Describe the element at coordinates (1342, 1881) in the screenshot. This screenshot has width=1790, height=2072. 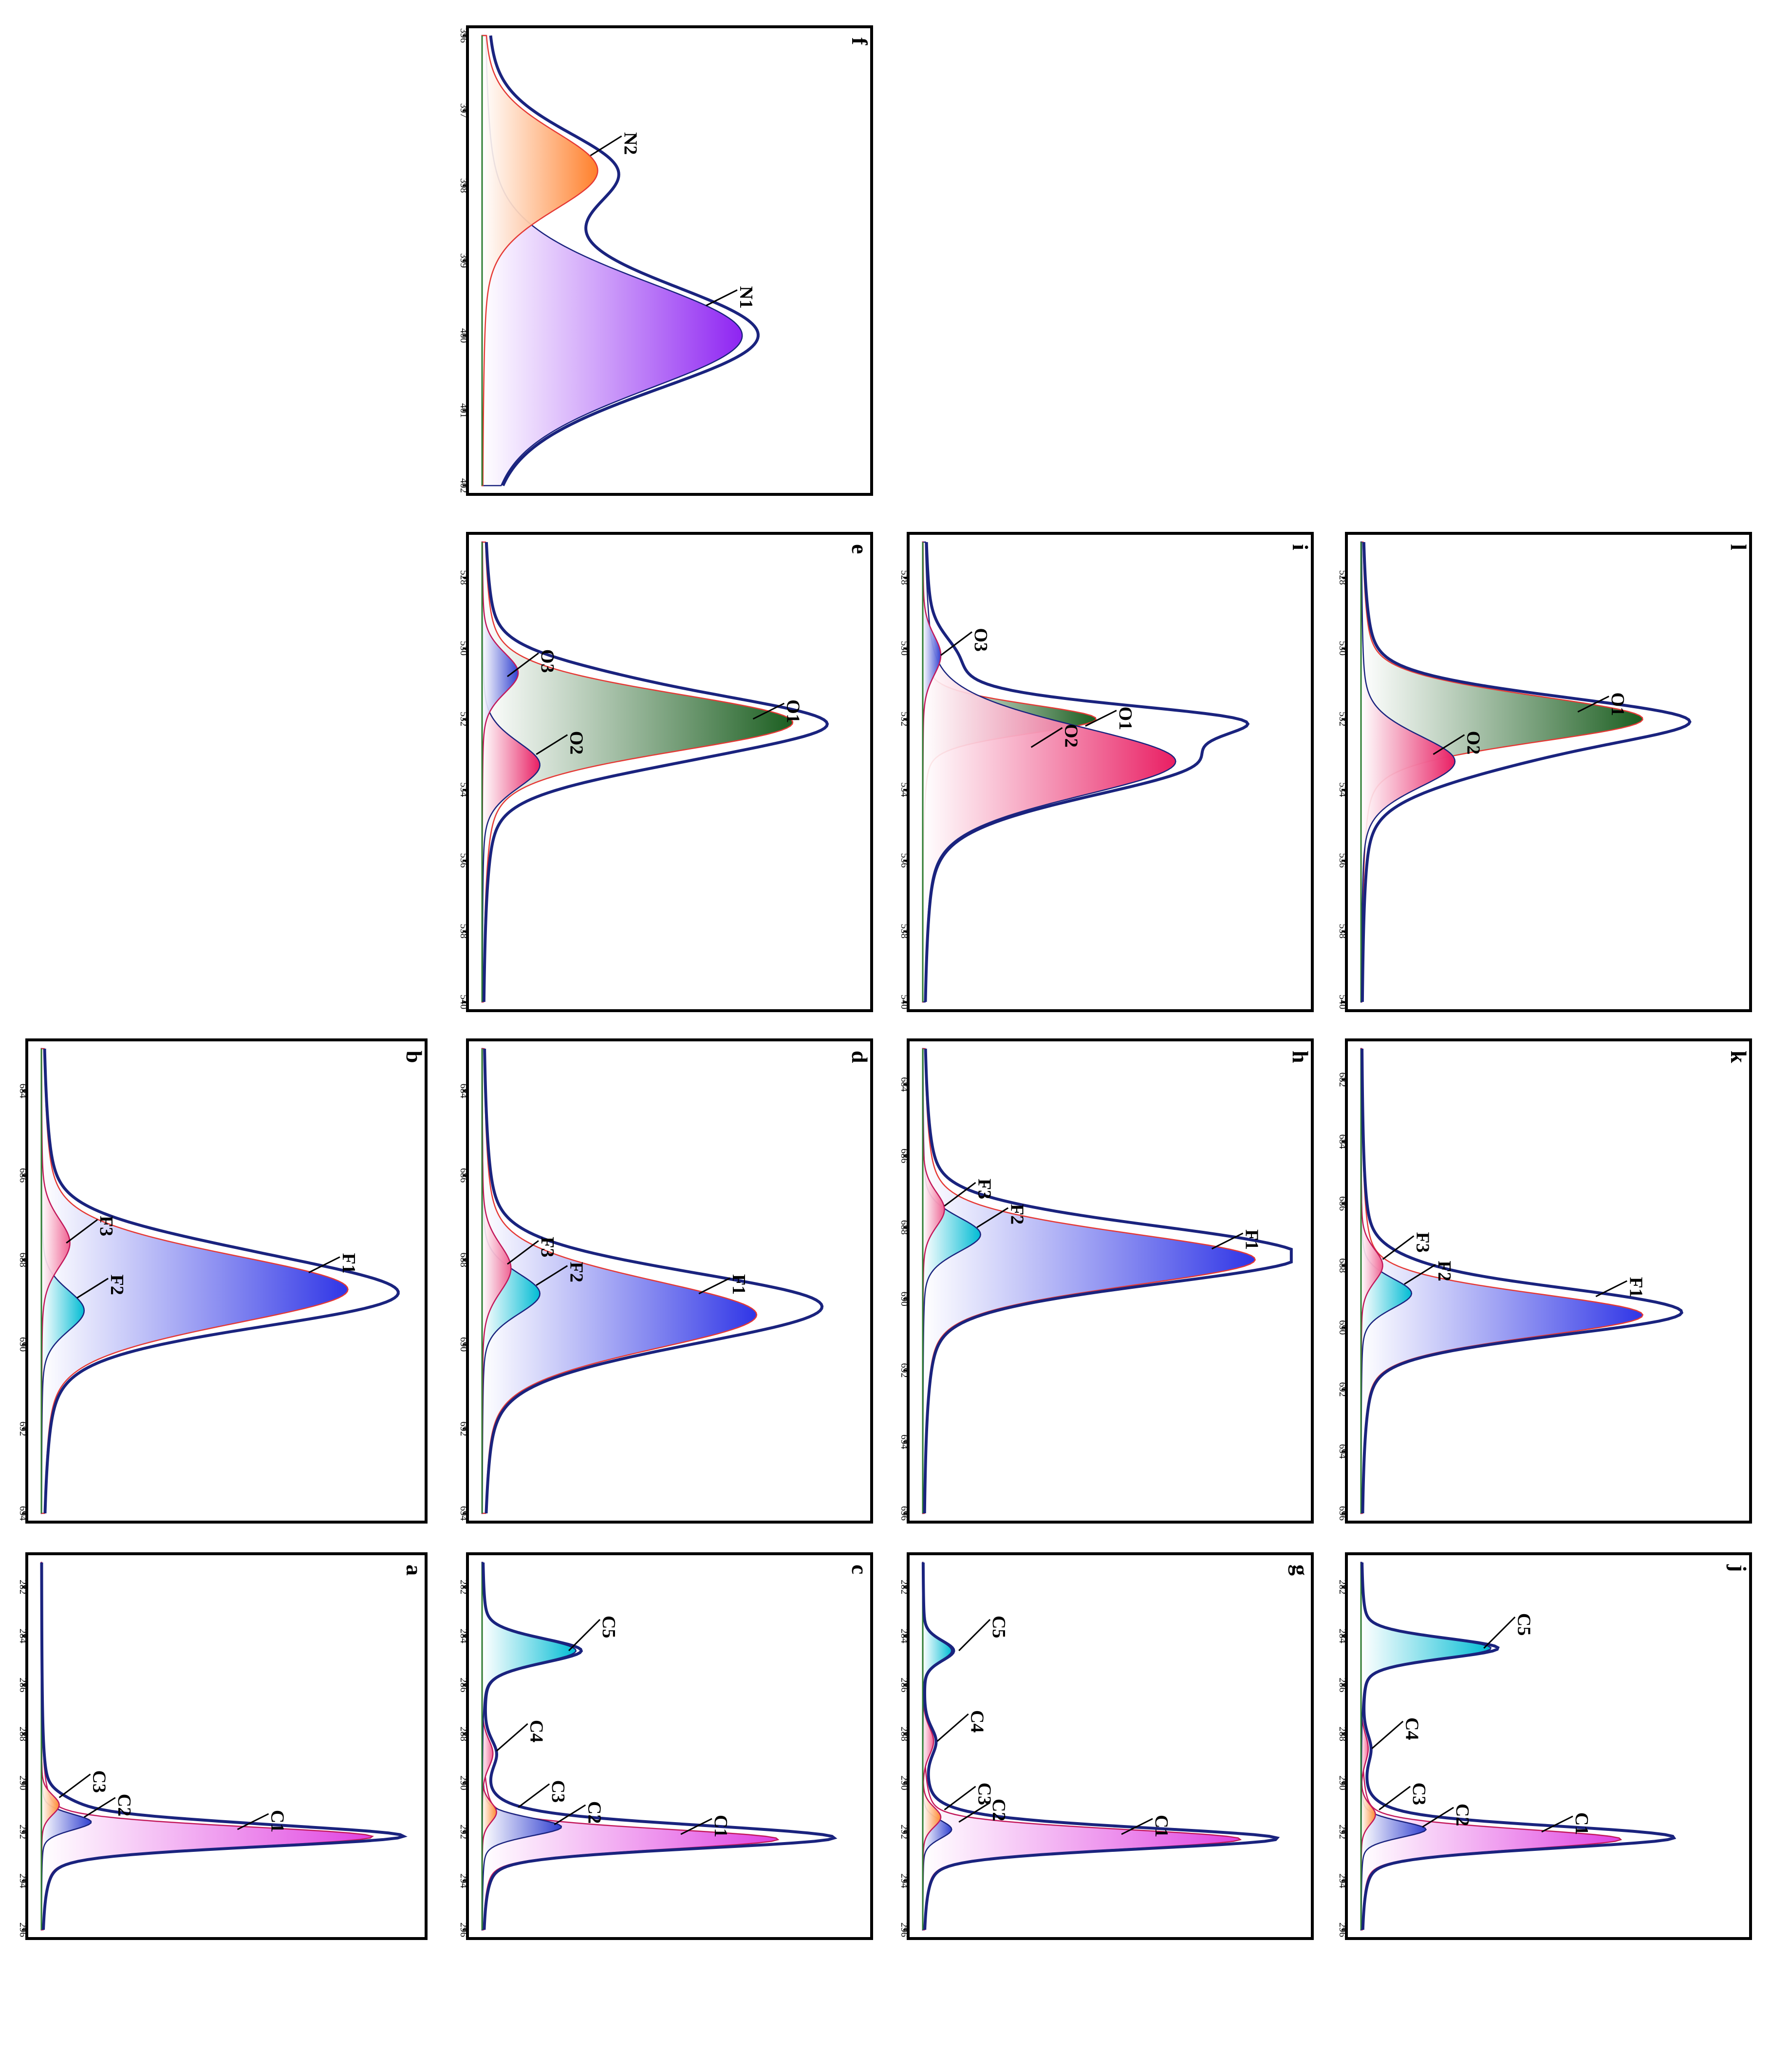
I see `tick-label: 294` at that location.